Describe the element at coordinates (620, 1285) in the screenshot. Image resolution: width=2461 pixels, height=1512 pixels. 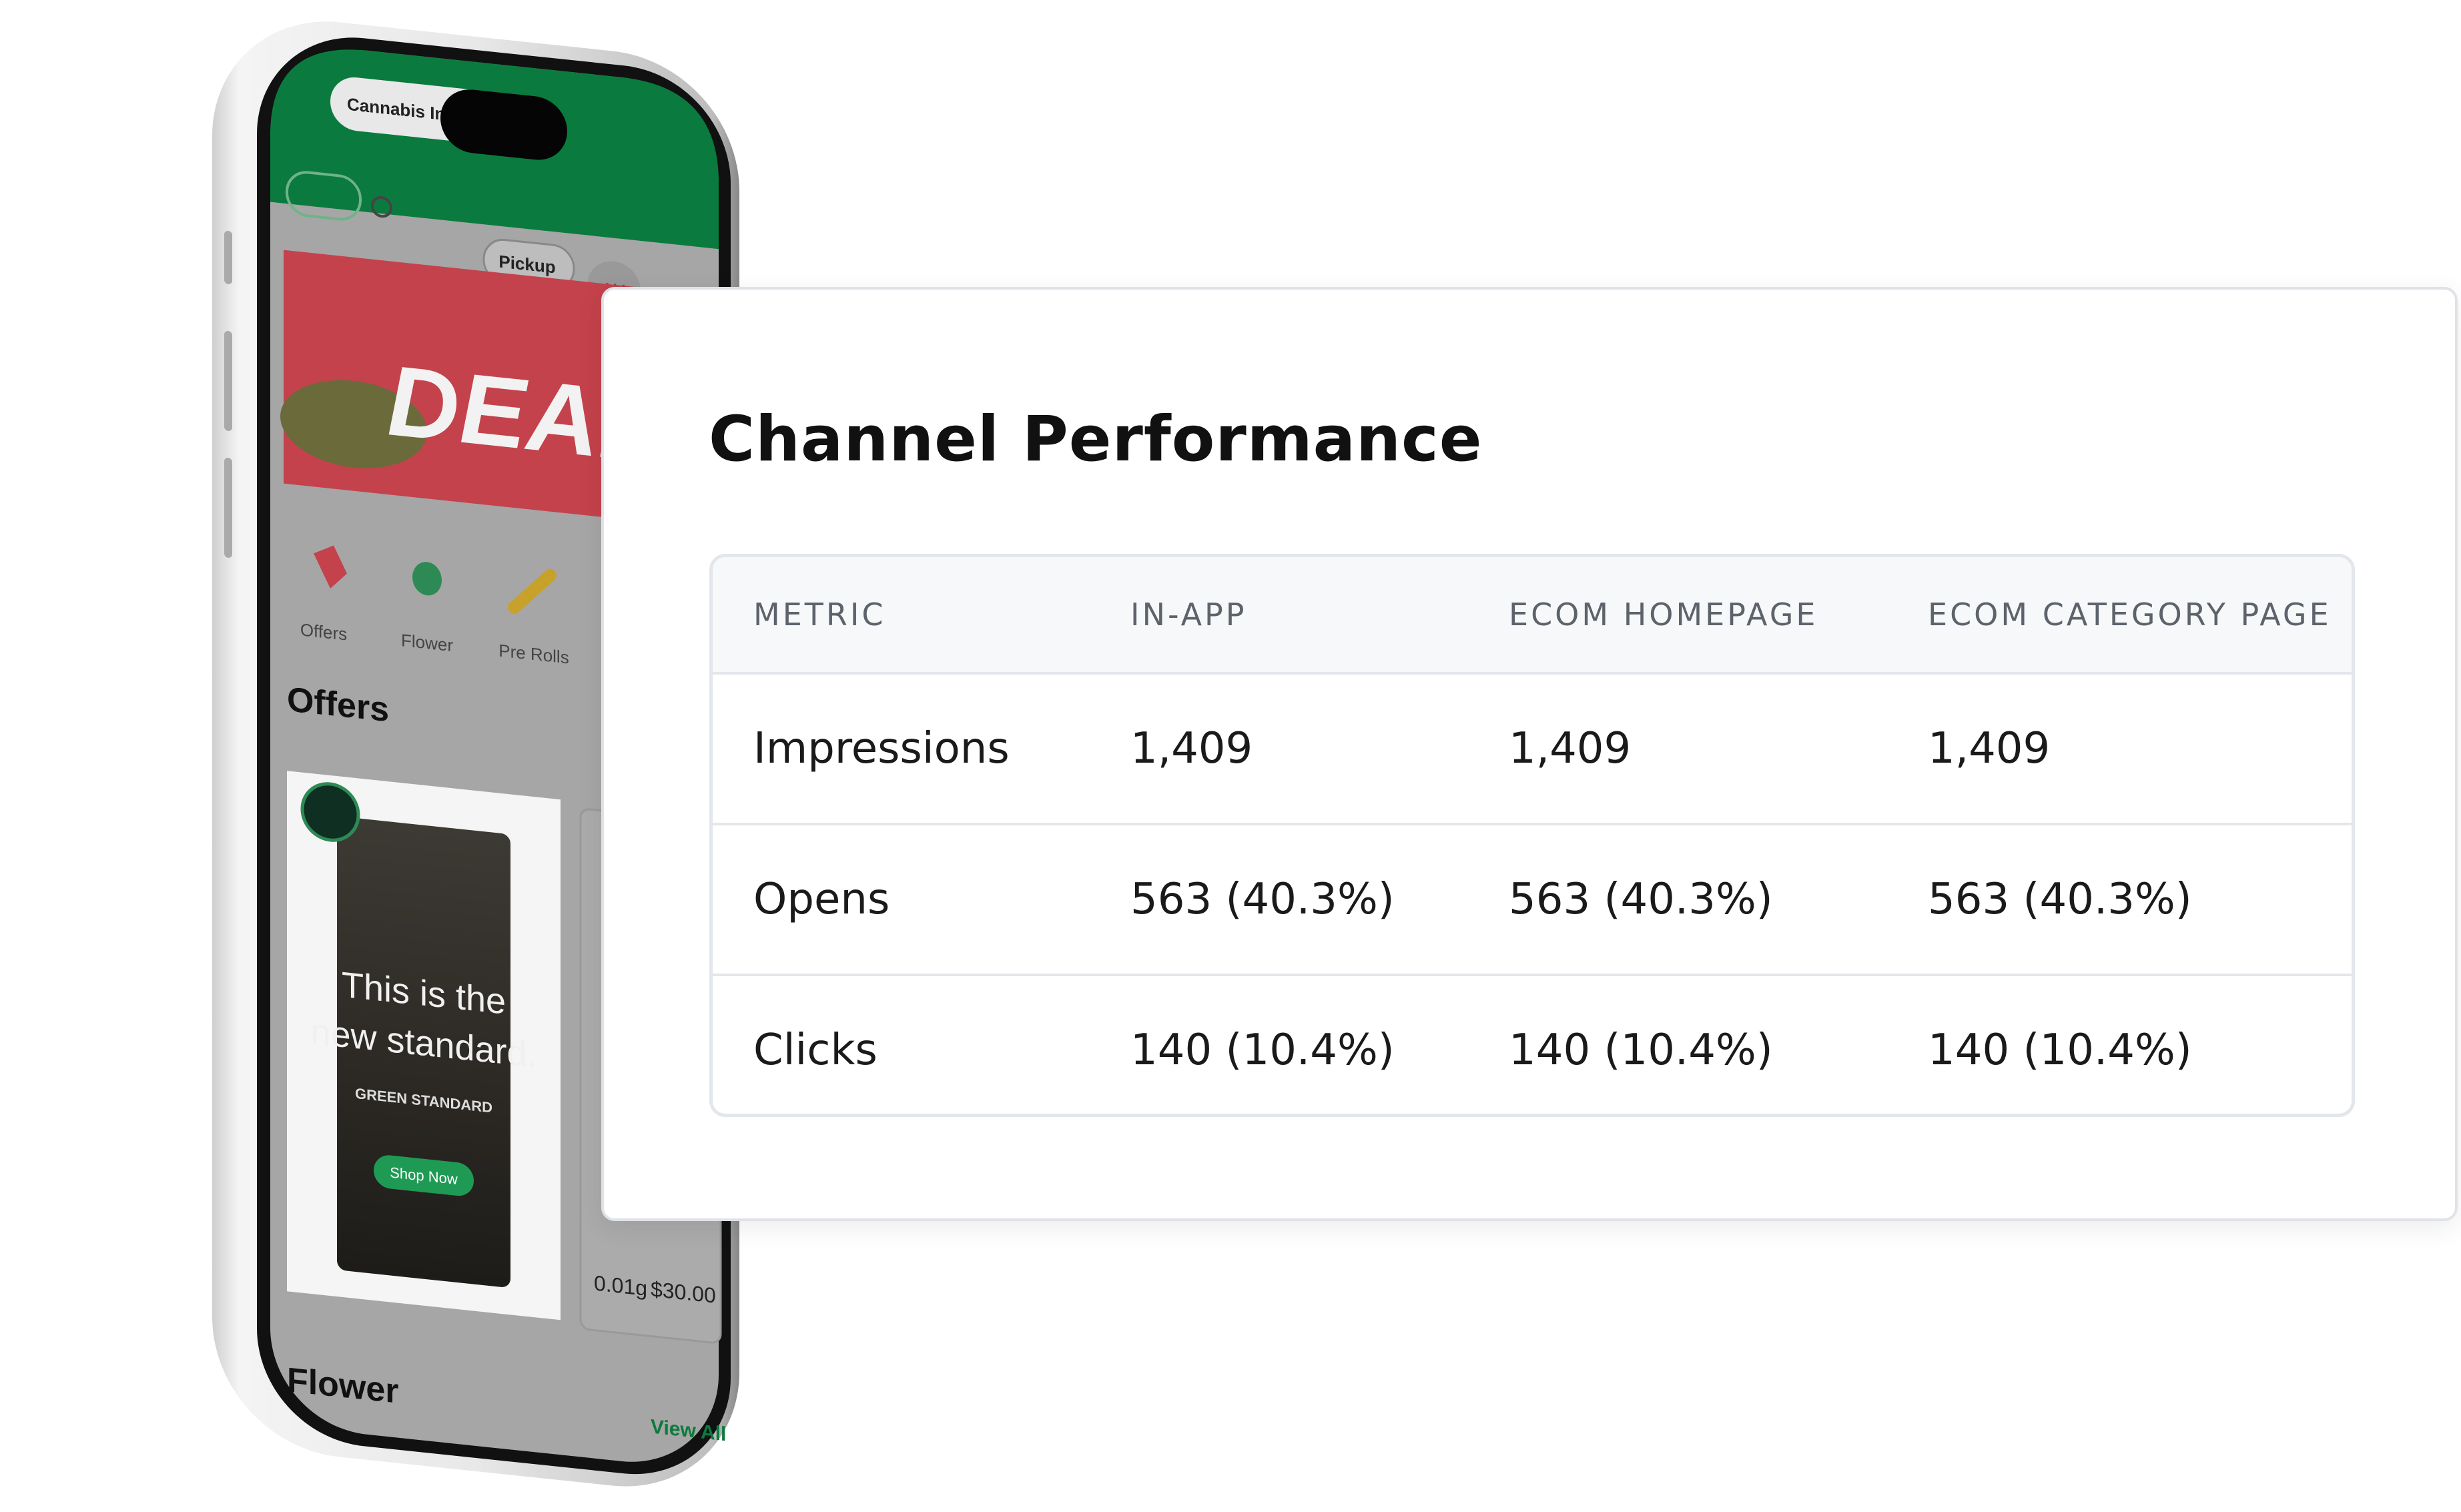
I see `product-weight: 0.01g` at that location.